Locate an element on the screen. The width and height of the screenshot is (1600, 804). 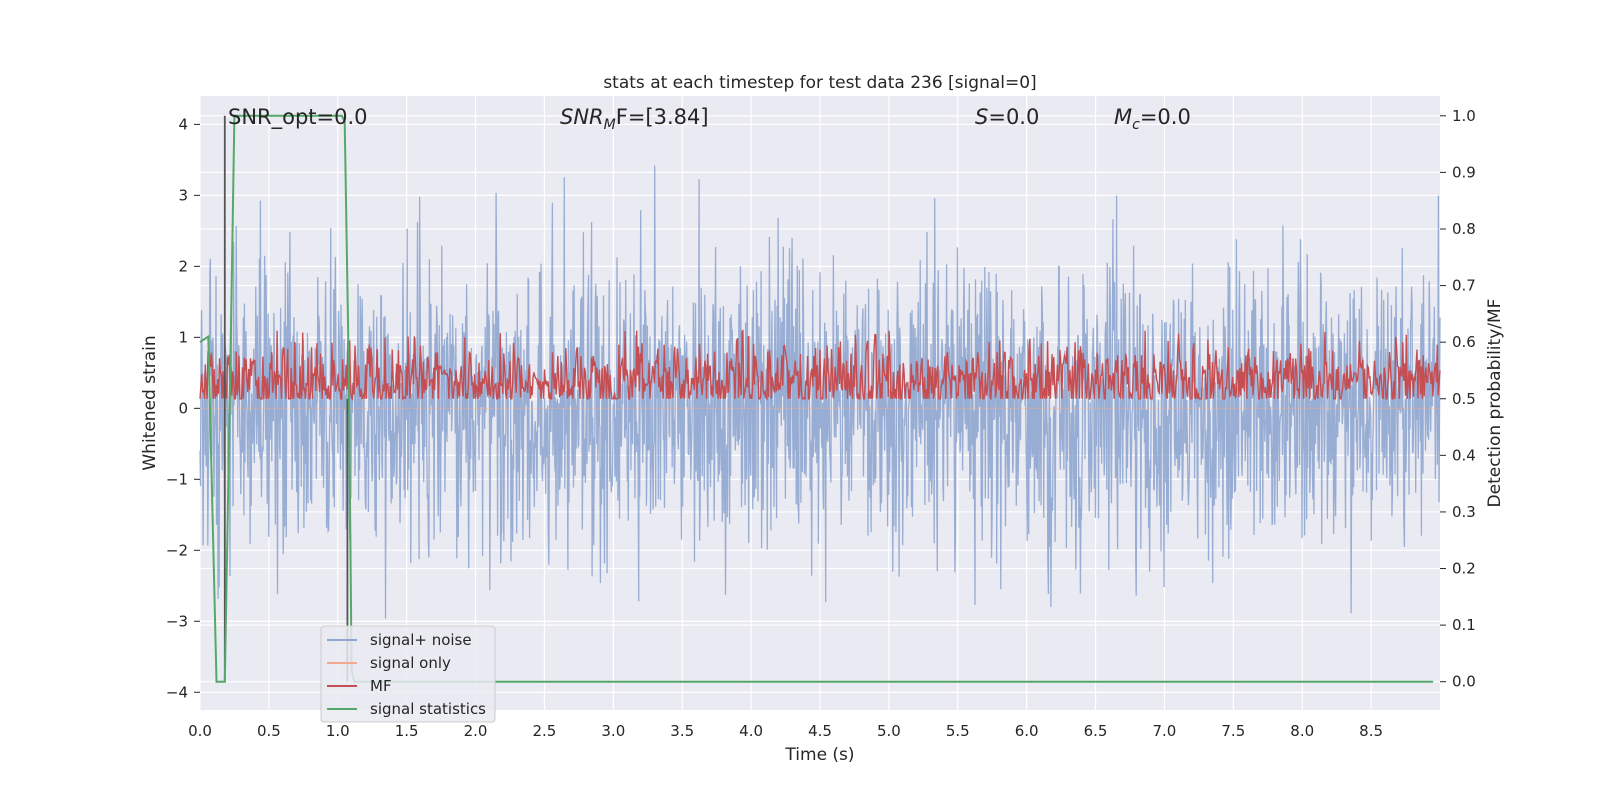
snr-mf-annotation: SNRMF=[3.84] is located at coordinates (634, 119).